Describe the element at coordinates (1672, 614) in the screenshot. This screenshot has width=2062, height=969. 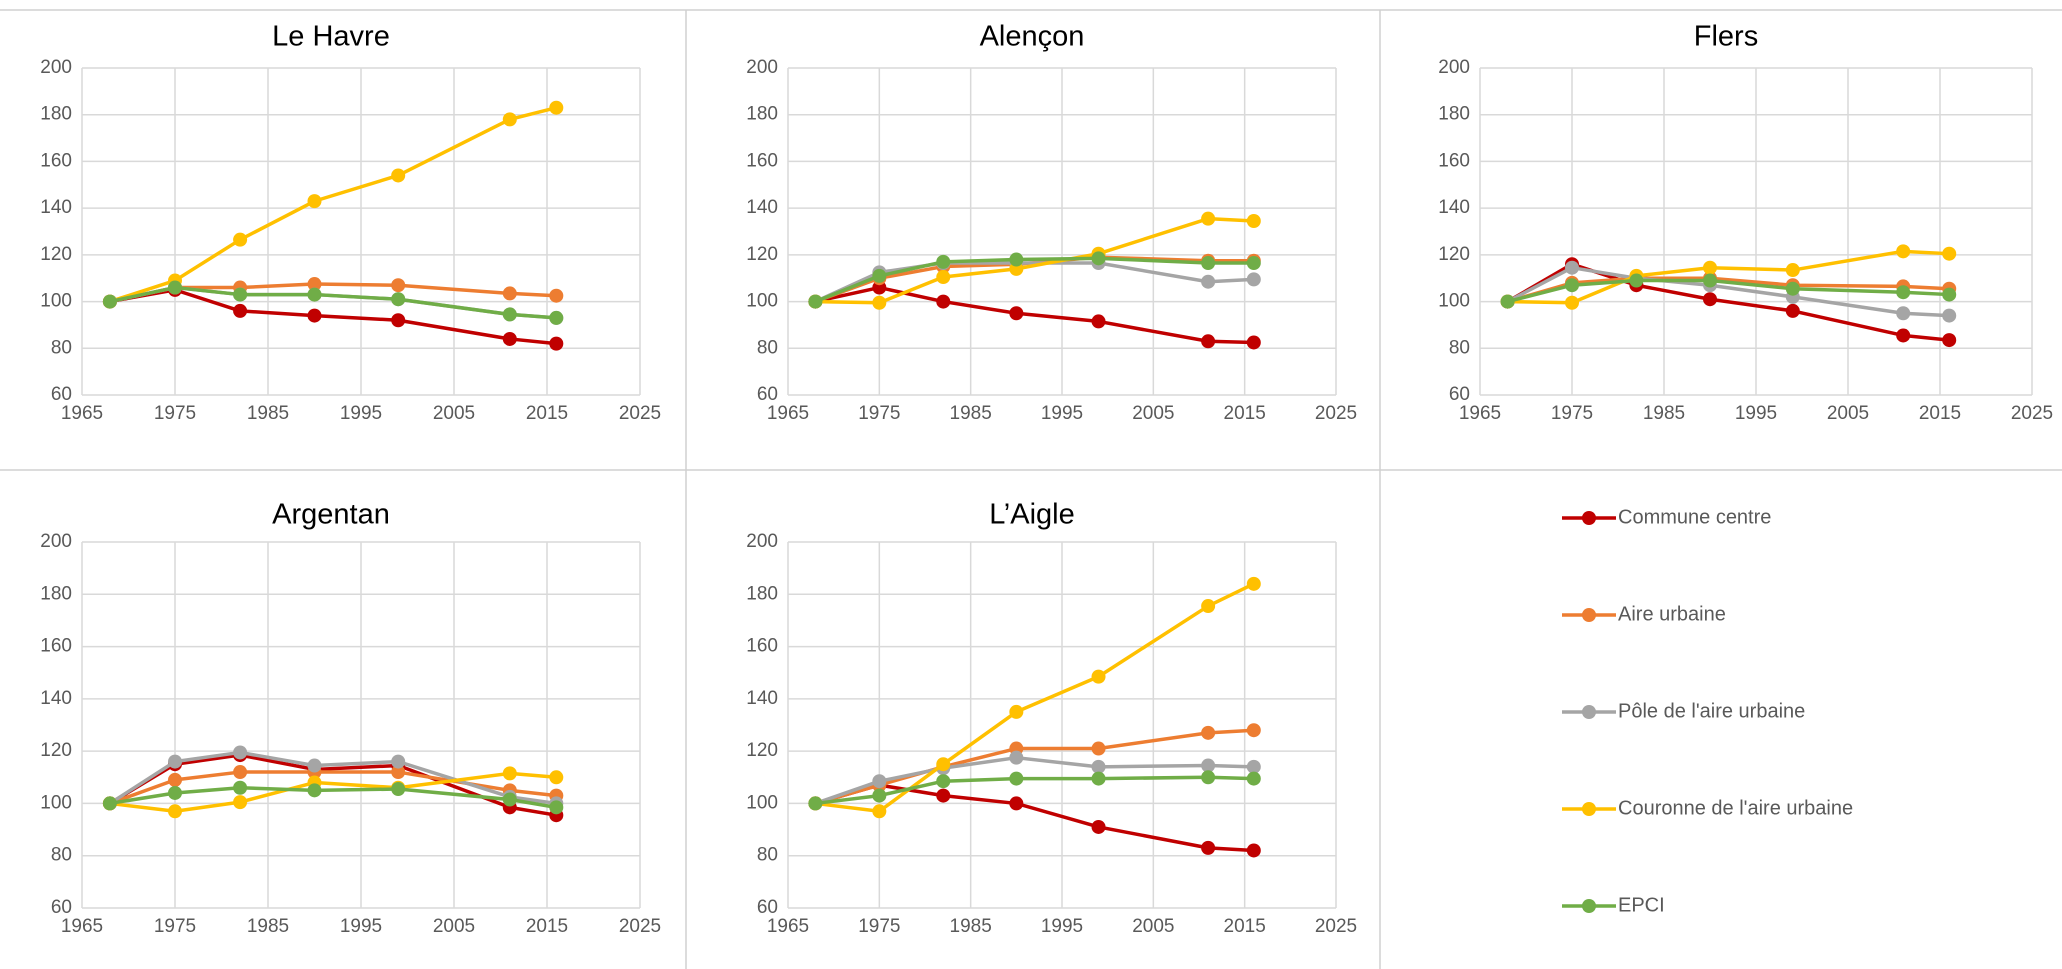
I see `legend-label: Aire urbaine` at that location.